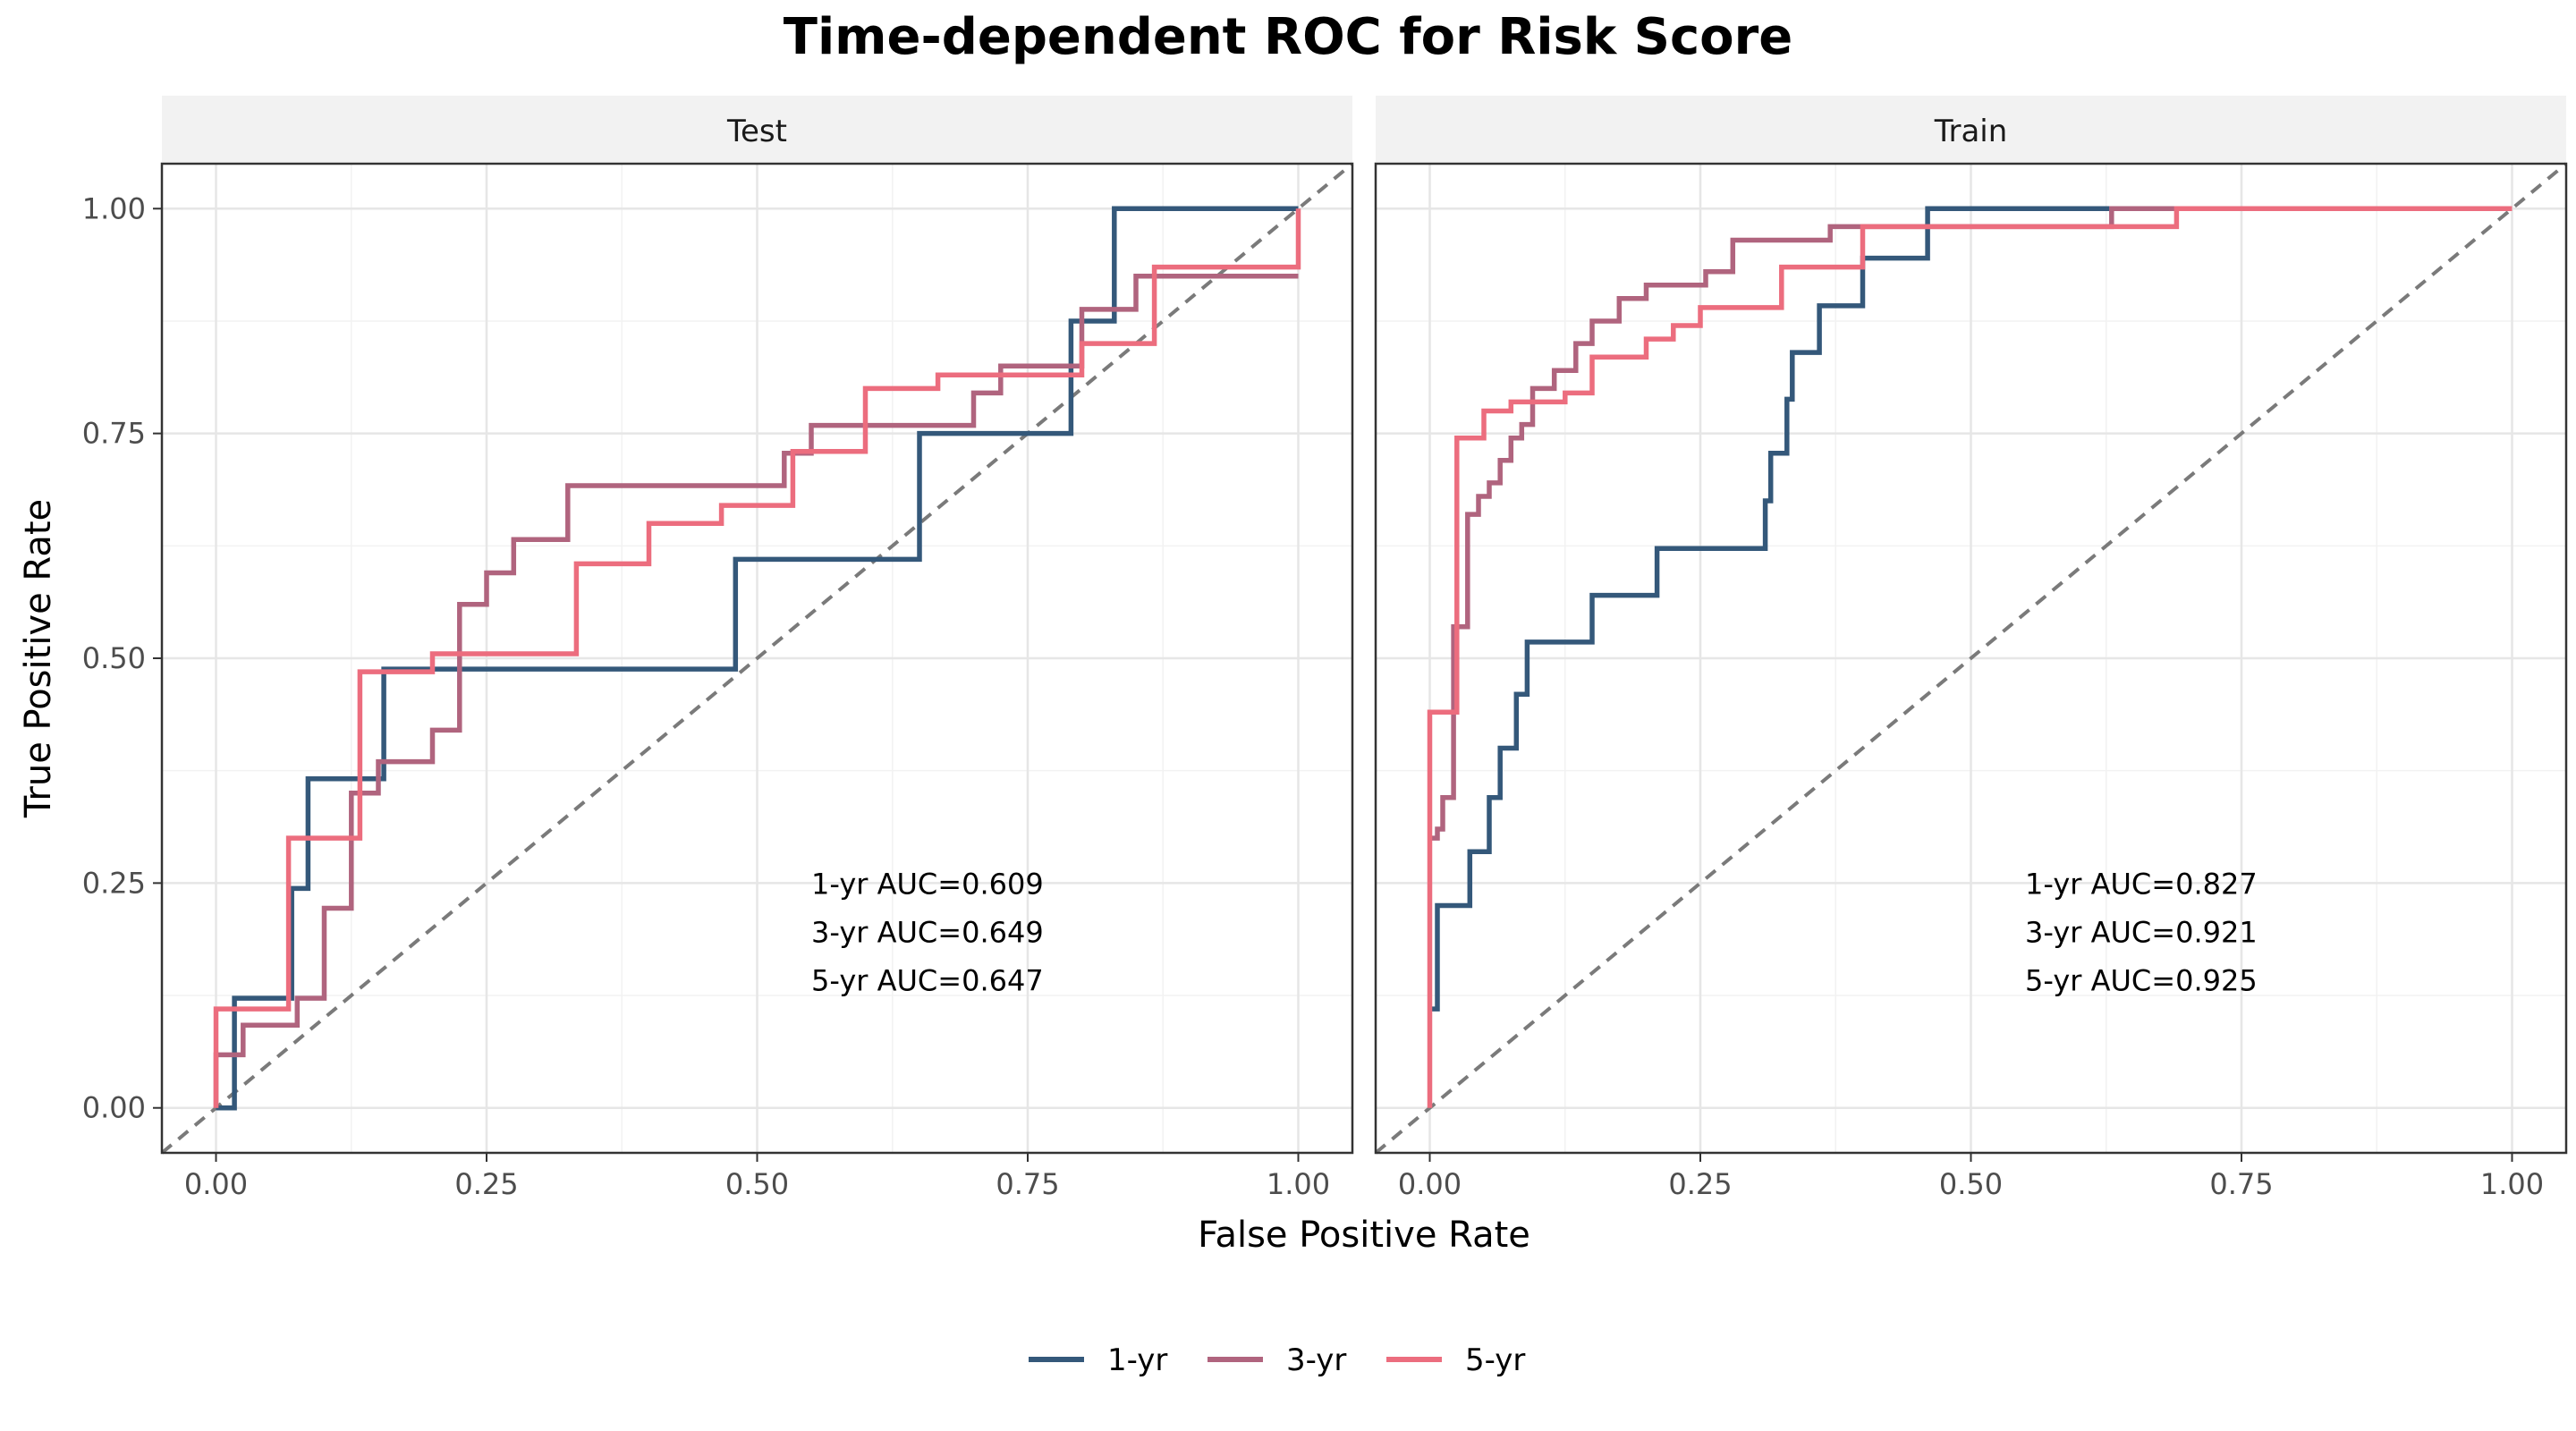 Image resolution: width=2576 pixels, height=1431 pixels. Describe the element at coordinates (114, 434) in the screenshot. I see `y-tick-label: 0.75` at that location.